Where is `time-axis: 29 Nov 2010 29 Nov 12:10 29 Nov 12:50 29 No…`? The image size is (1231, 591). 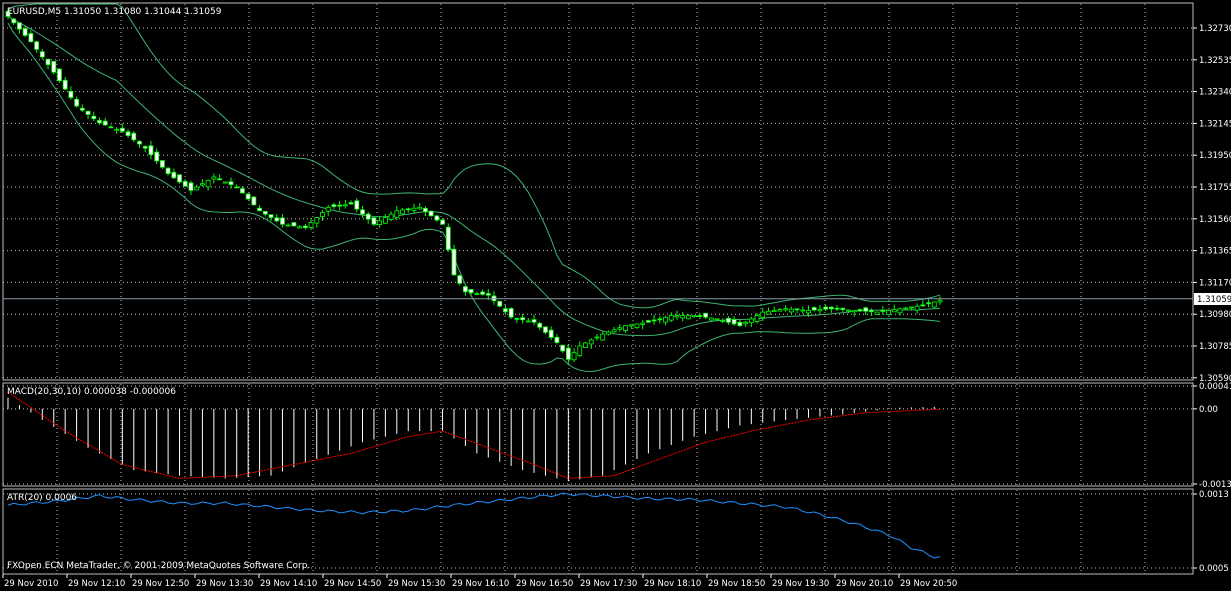 time-axis: 29 Nov 2010 29 Nov 12:10 29 Nov 12:50 29 No… is located at coordinates (479, 581).